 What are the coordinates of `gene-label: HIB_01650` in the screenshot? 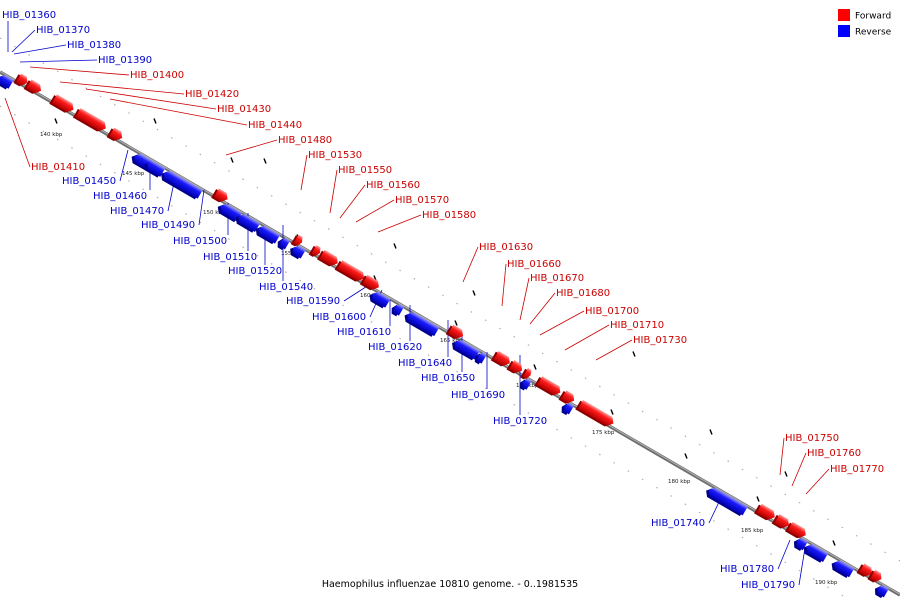 It's located at (448, 378).